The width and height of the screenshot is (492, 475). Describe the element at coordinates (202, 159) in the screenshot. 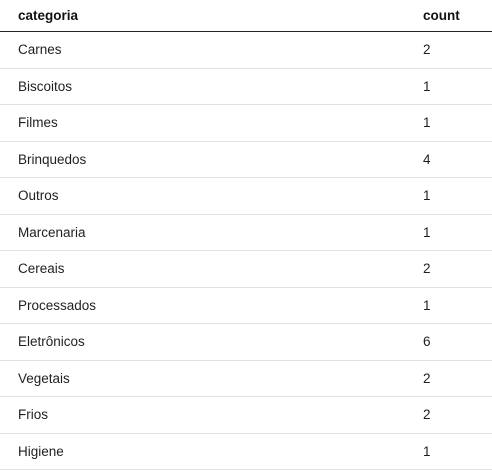

I see `cell-categoria: Brinquedos` at that location.